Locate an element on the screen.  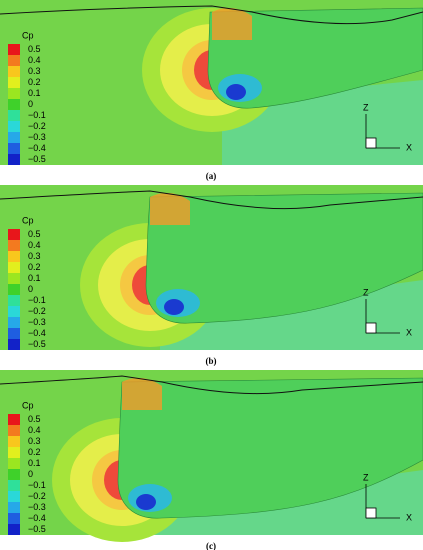
panel-caption: (b) is located at coordinates (211, 361).